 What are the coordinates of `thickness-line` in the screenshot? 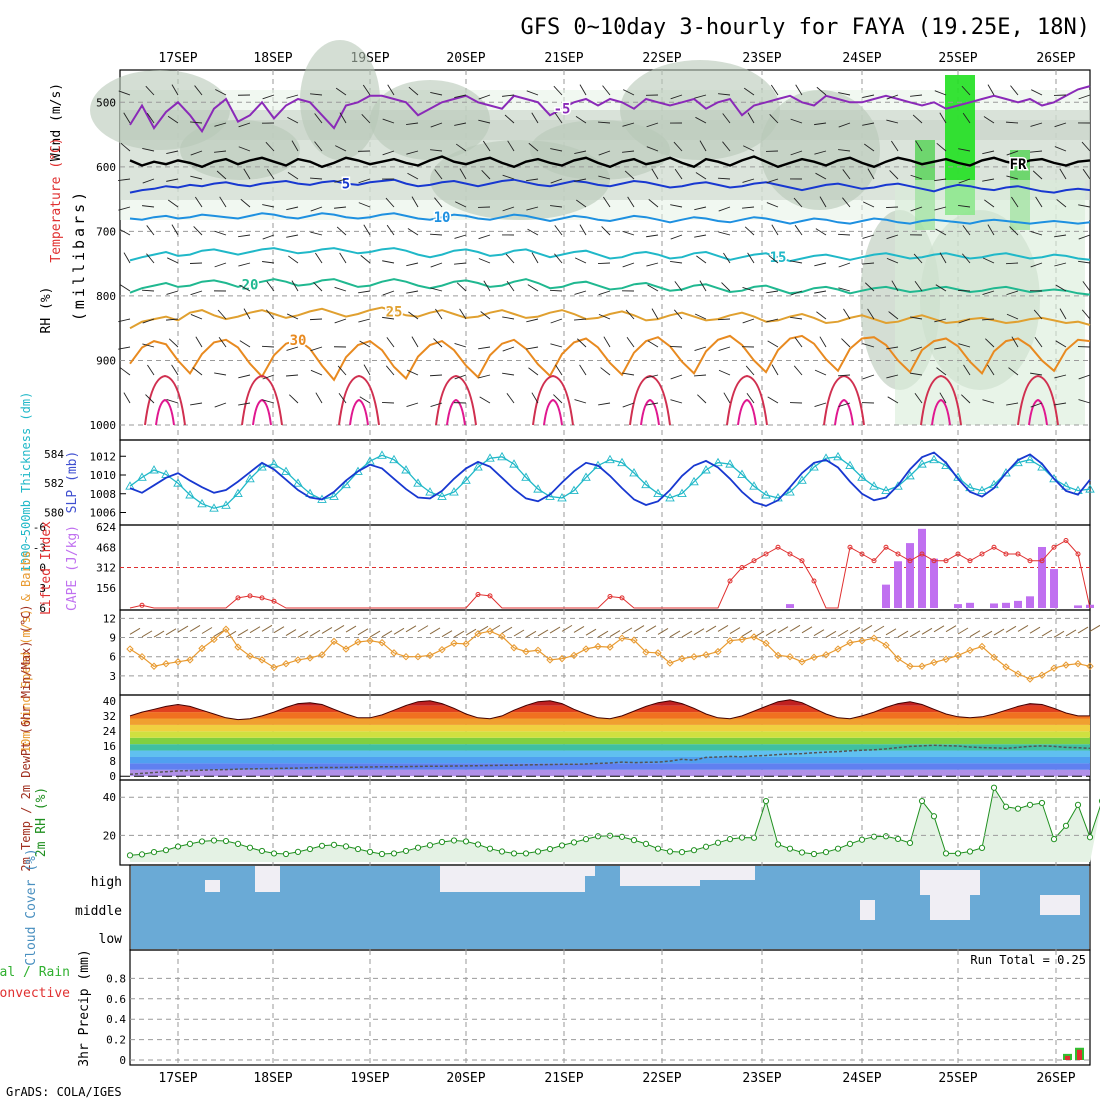 It's located at (610, 481).